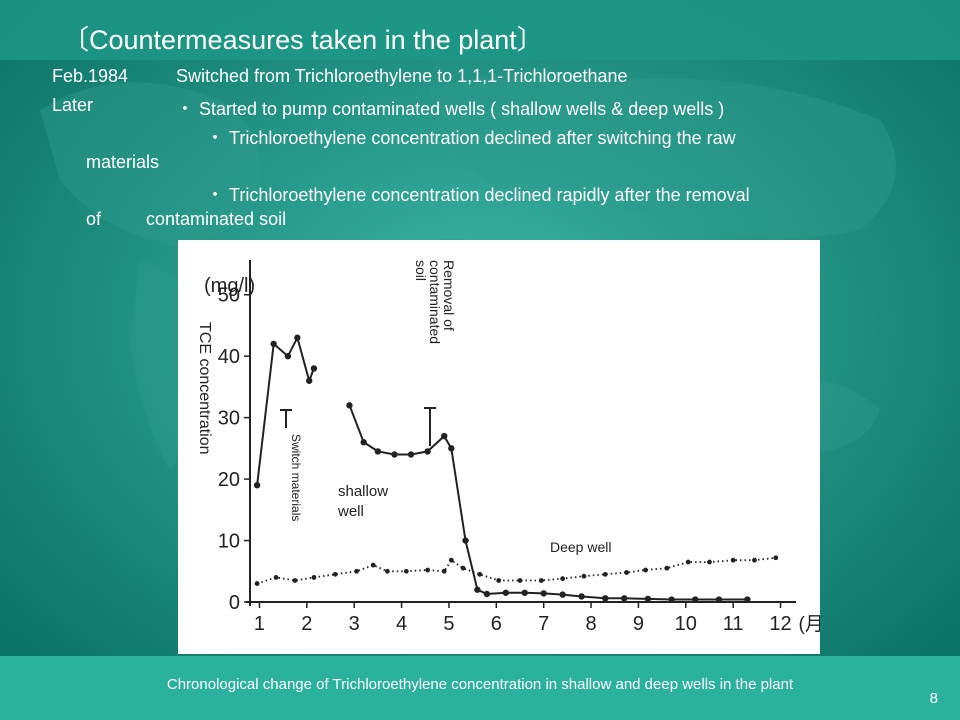  I want to click on bullet-decline-switch-cont: materials, so click(123, 162).